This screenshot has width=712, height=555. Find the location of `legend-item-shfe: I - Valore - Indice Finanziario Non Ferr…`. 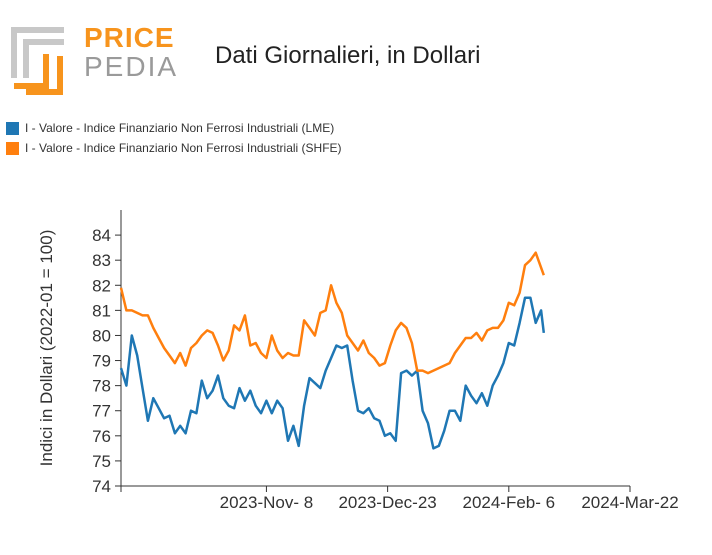

legend-item-shfe: I - Valore - Indice Finanziario Non Ferr… is located at coordinates (174, 148).